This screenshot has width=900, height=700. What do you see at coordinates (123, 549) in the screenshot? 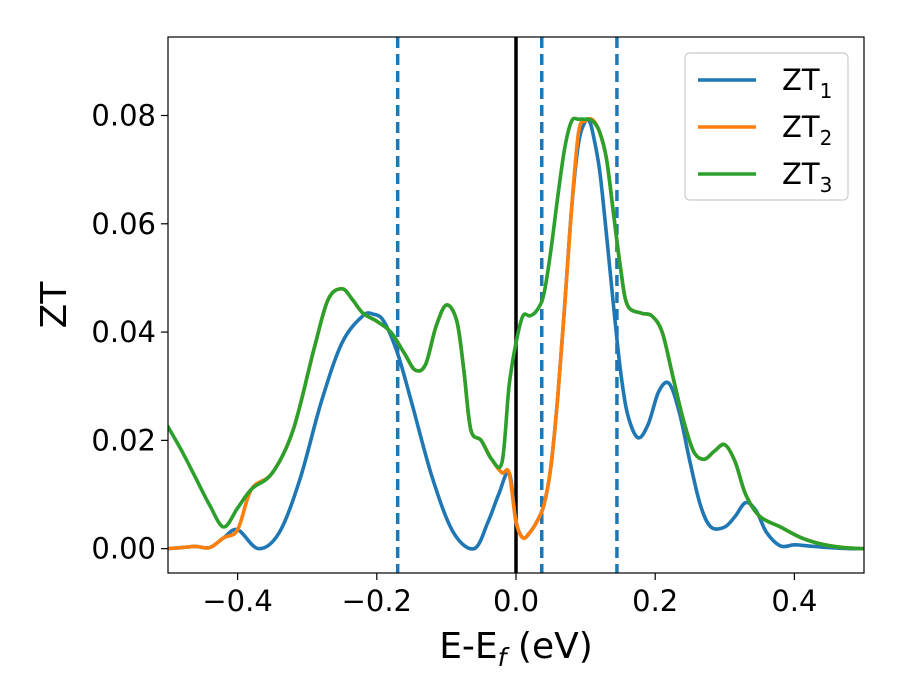
I see `y-tick-label: 0.00` at bounding box center [123, 549].